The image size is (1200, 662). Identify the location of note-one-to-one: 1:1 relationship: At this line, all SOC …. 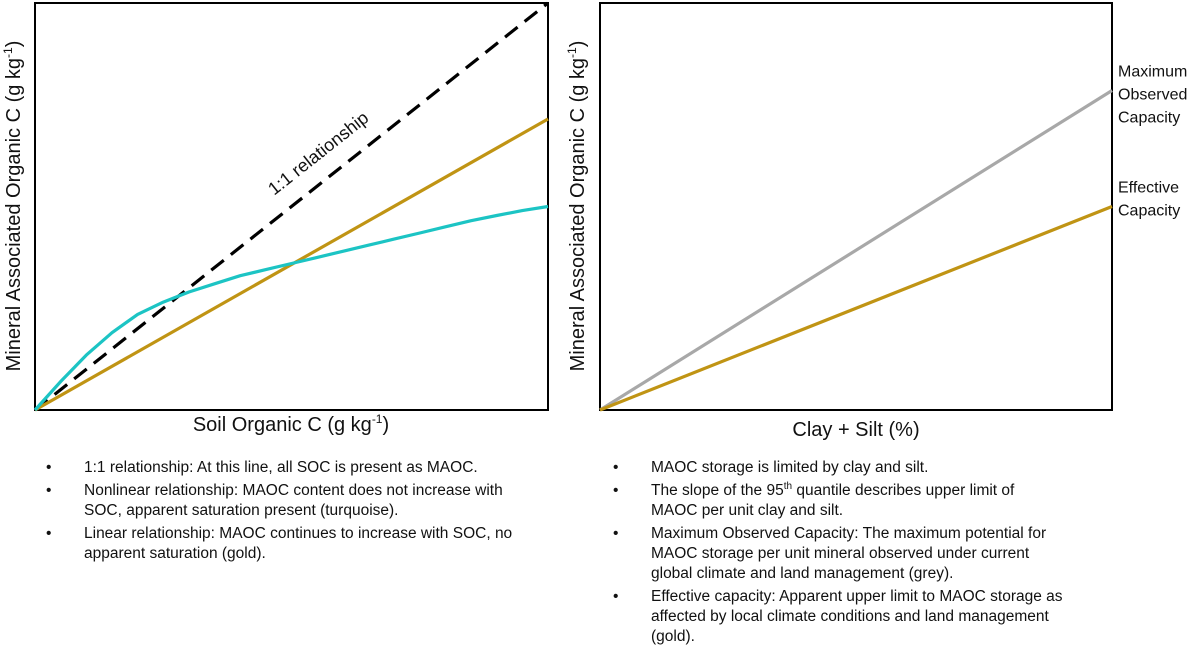
(276, 468).